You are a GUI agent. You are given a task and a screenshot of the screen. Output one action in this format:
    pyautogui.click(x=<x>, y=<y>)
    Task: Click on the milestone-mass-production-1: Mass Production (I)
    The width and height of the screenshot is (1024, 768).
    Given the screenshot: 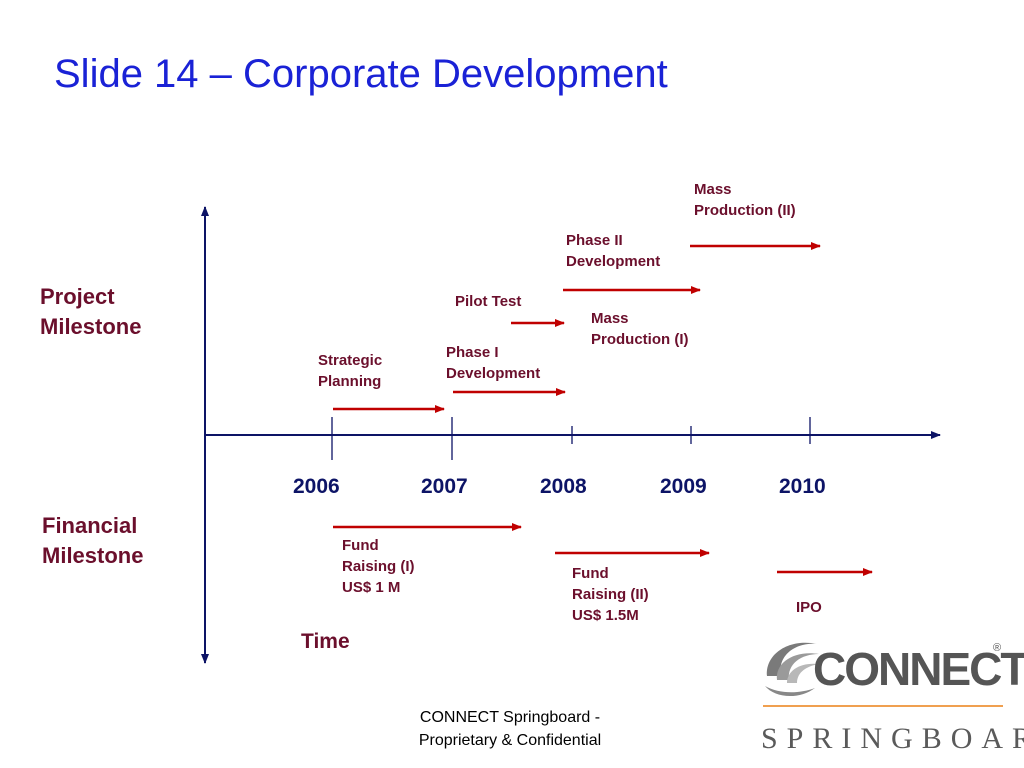 What is the action you would take?
    pyautogui.click(x=640, y=329)
    